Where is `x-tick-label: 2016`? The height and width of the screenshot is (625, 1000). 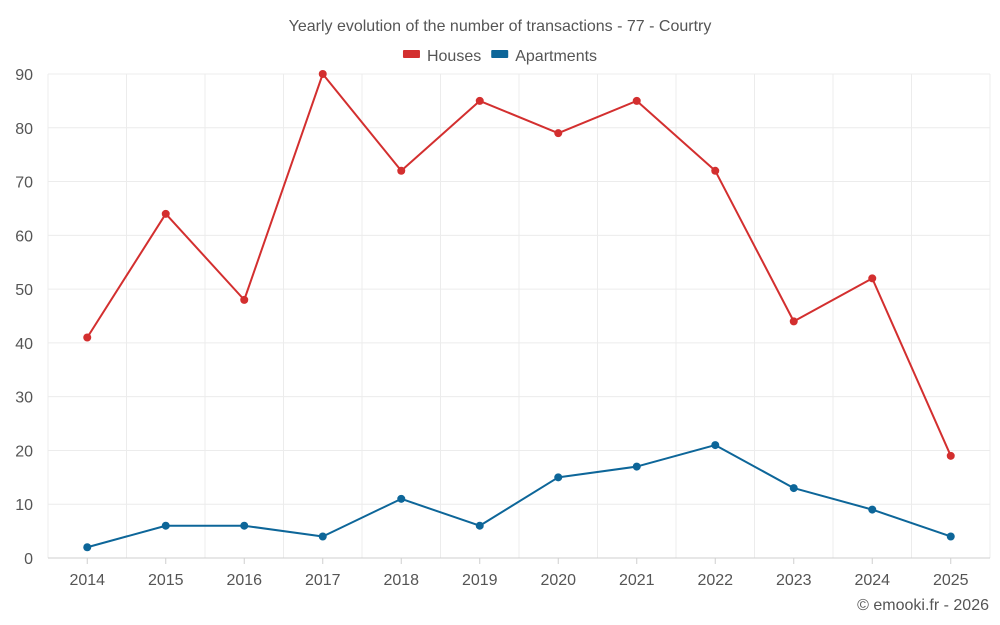
x-tick-label: 2016 is located at coordinates (244, 580).